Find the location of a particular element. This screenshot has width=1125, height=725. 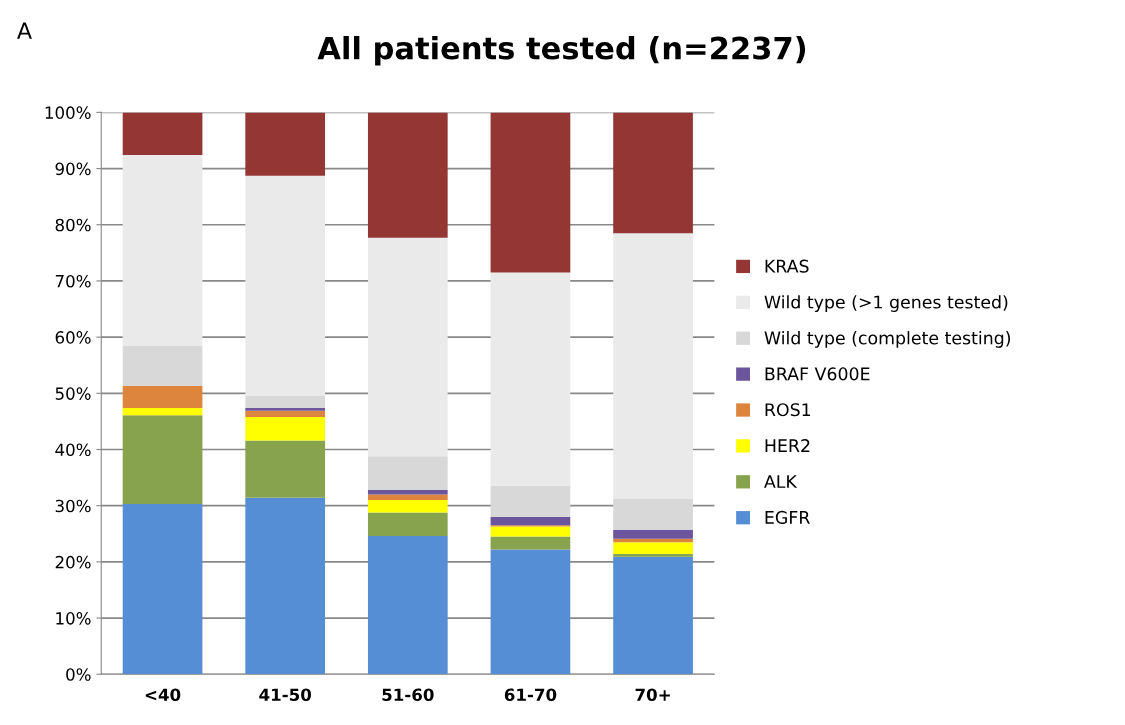

x-tick-label: 51-60 is located at coordinates (408, 695).